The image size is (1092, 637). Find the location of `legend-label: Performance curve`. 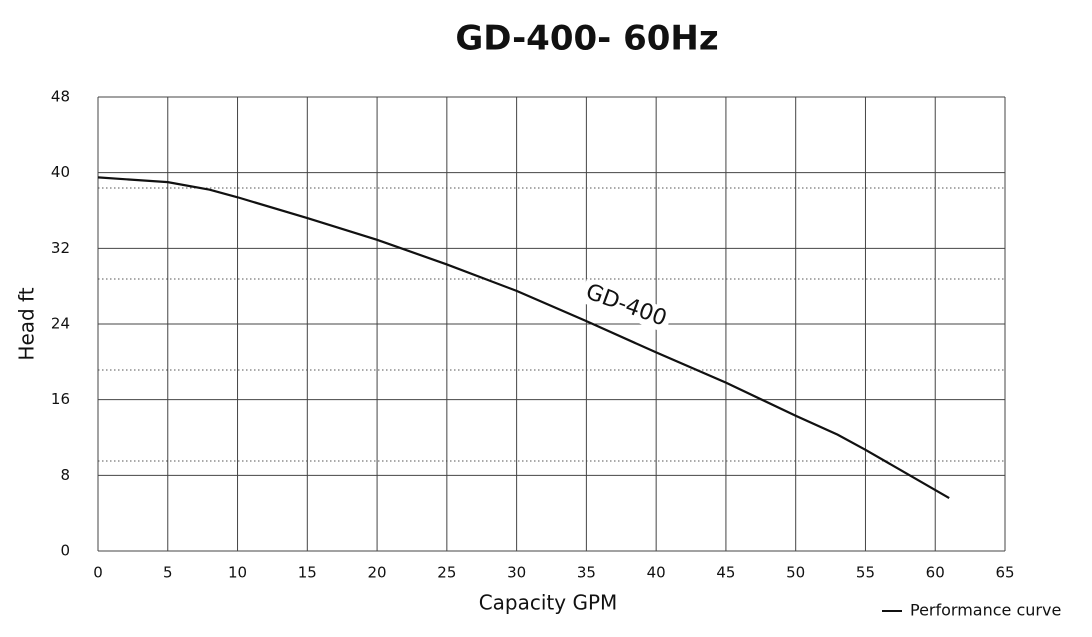

legend-label: Performance curve is located at coordinates (985, 610).